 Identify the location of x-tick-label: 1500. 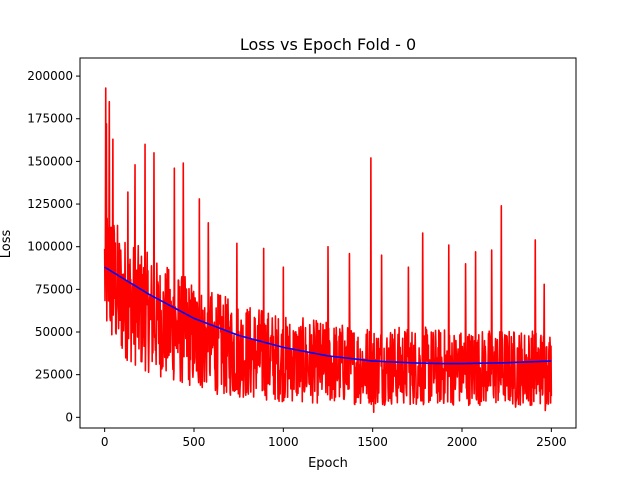
(372, 442).